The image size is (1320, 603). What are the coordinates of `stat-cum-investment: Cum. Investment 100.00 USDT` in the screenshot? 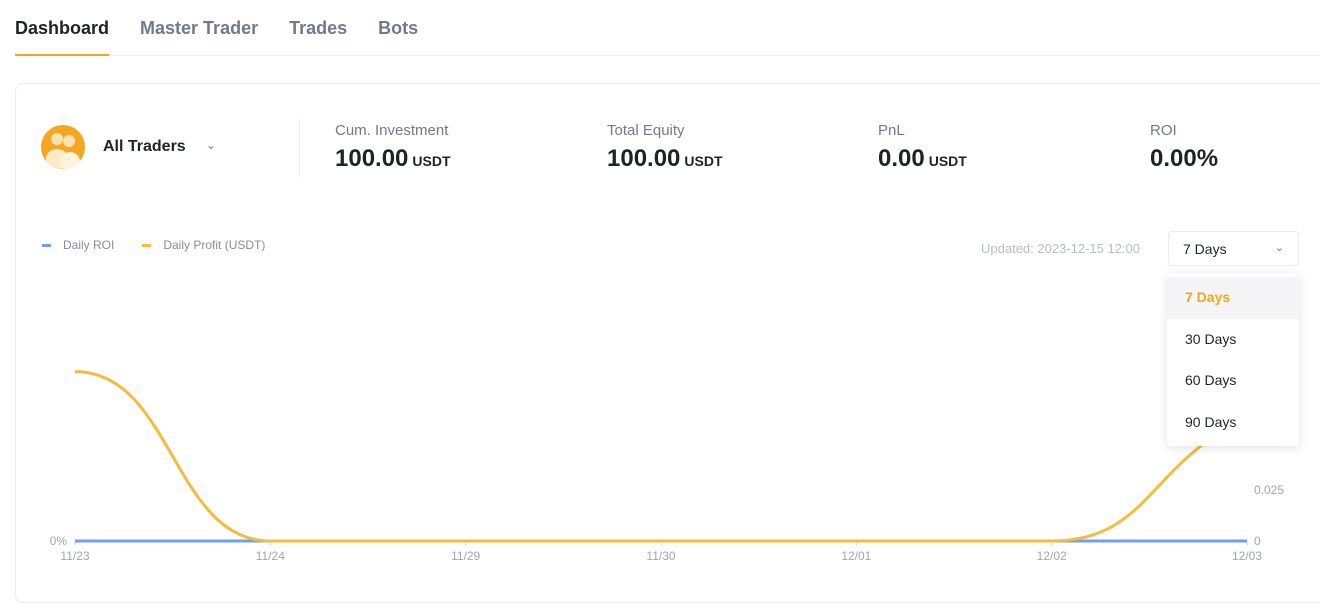 It's located at (393, 147).